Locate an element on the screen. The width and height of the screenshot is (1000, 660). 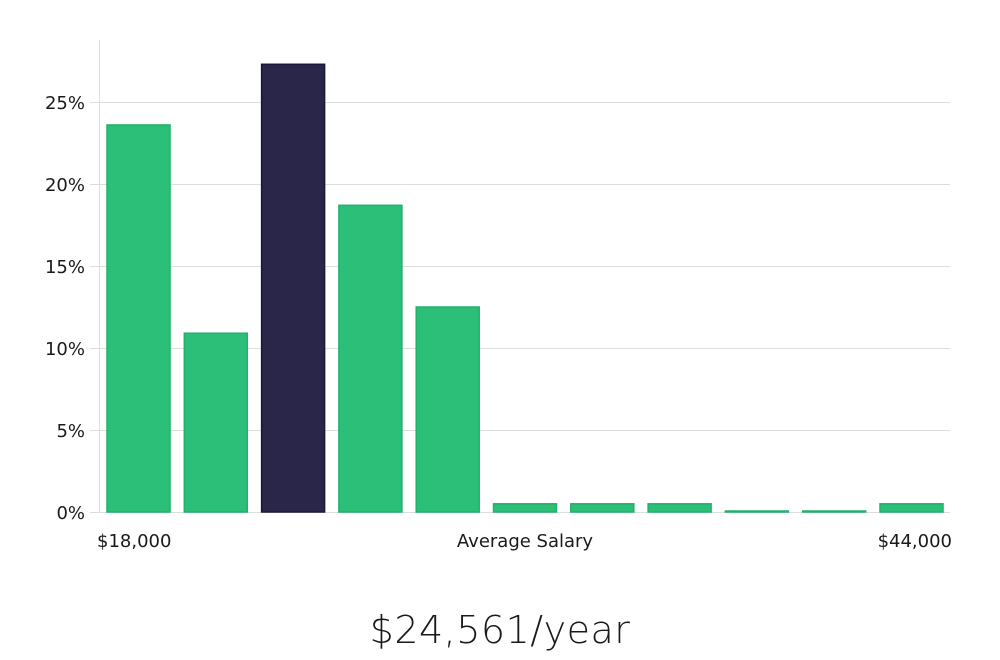
y-tick-label: 25% is located at coordinates (65, 103).